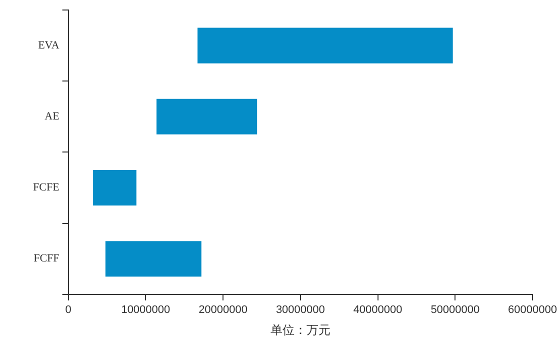  Describe the element at coordinates (223, 310) in the screenshot. I see `x-tick-label: 20000000` at that location.